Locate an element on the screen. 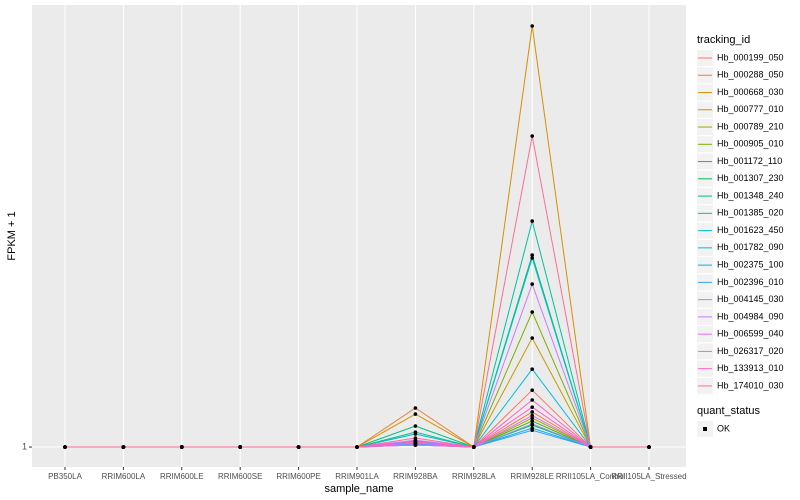  legend2-title: quant_status is located at coordinates (728, 411).